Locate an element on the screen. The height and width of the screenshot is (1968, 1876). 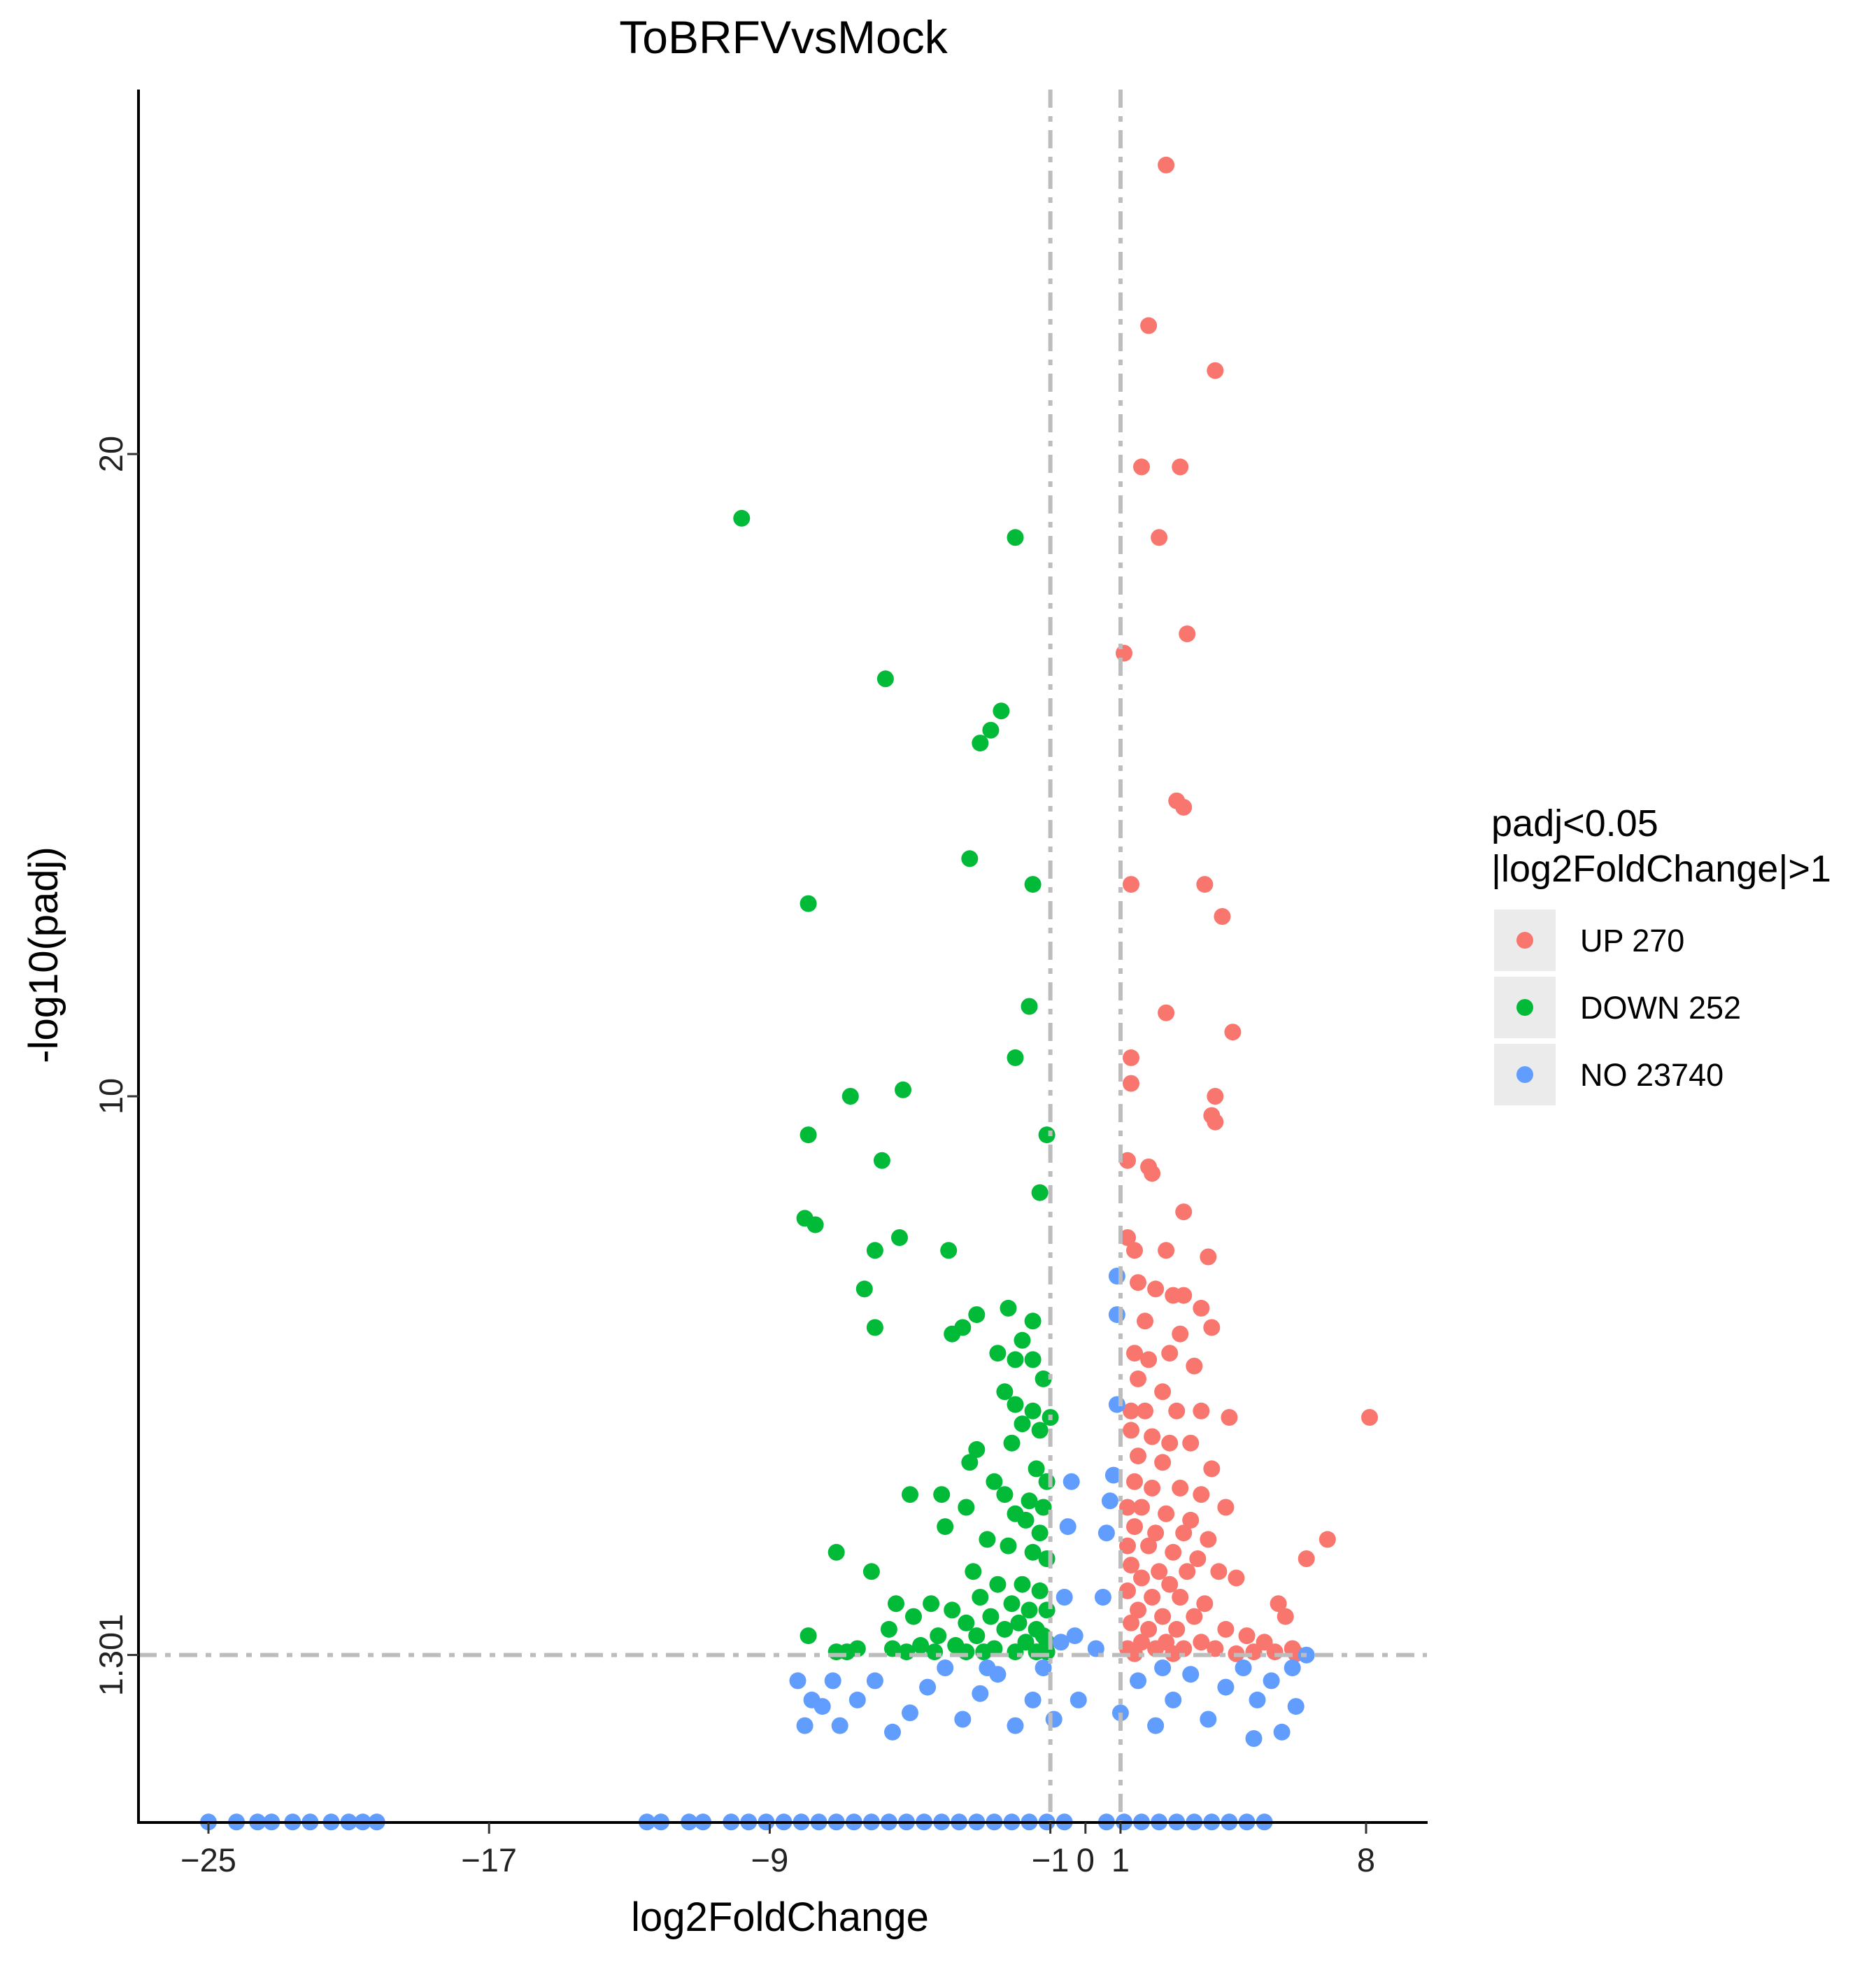
legend-swatch-no is located at coordinates (1524, 1074).